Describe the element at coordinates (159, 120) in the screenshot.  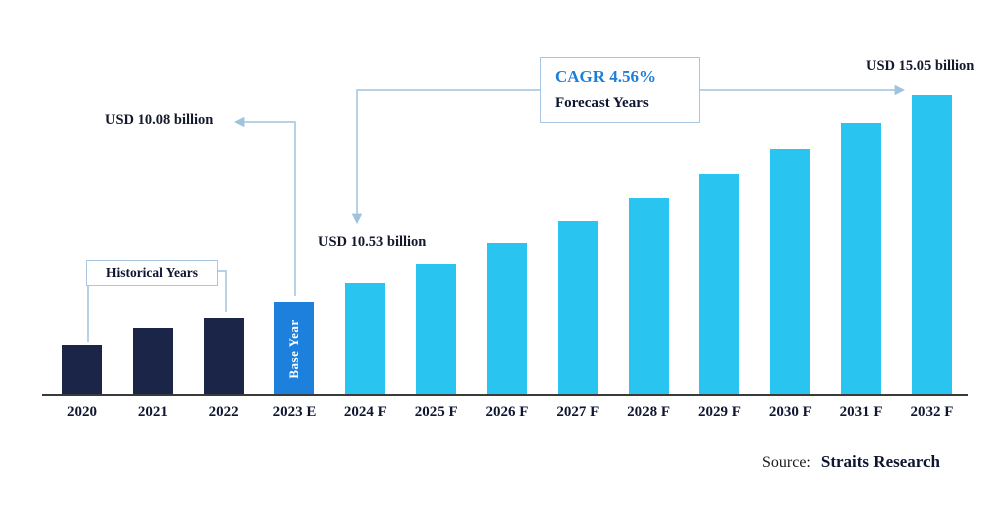
I see `value-label-2023: USD 10.08 billion` at that location.